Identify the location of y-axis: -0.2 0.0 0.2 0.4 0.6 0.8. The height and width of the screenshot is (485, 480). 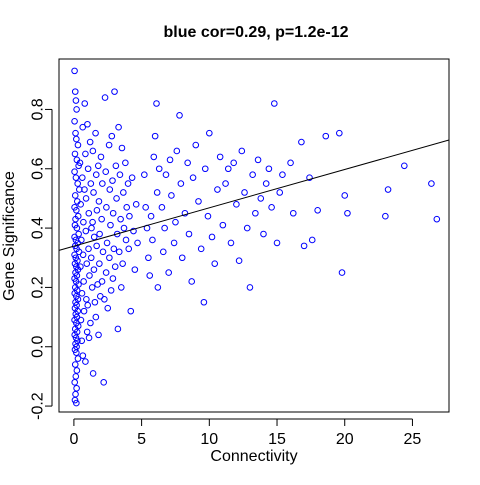
(41, 259).